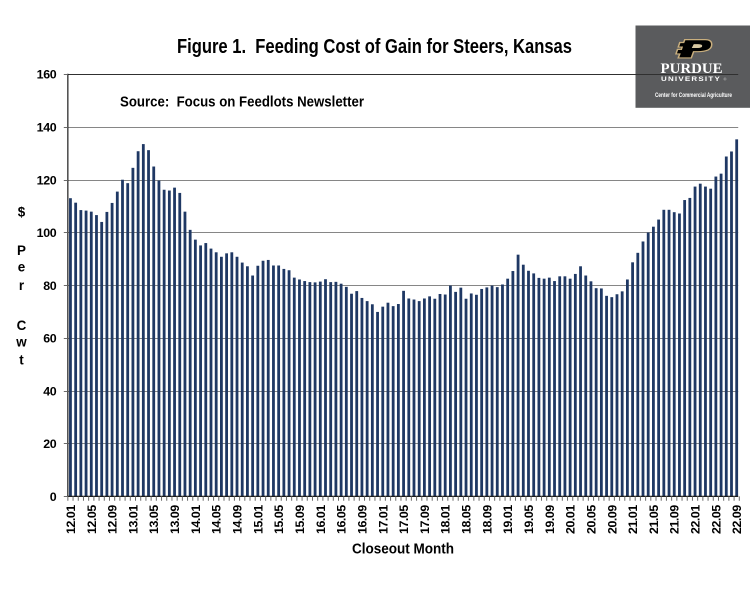 The height and width of the screenshot is (600, 750). What do you see at coordinates (403, 549) in the screenshot?
I see `svg-text: Closeout Month` at bounding box center [403, 549].